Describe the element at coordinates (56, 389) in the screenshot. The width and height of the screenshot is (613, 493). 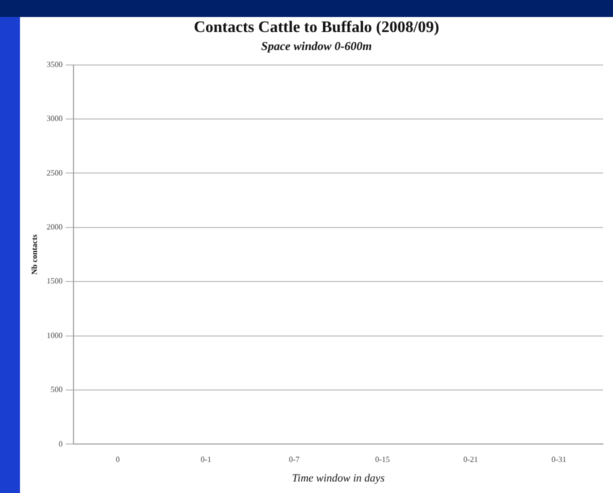
I see `y-tick-label: 500` at that location.